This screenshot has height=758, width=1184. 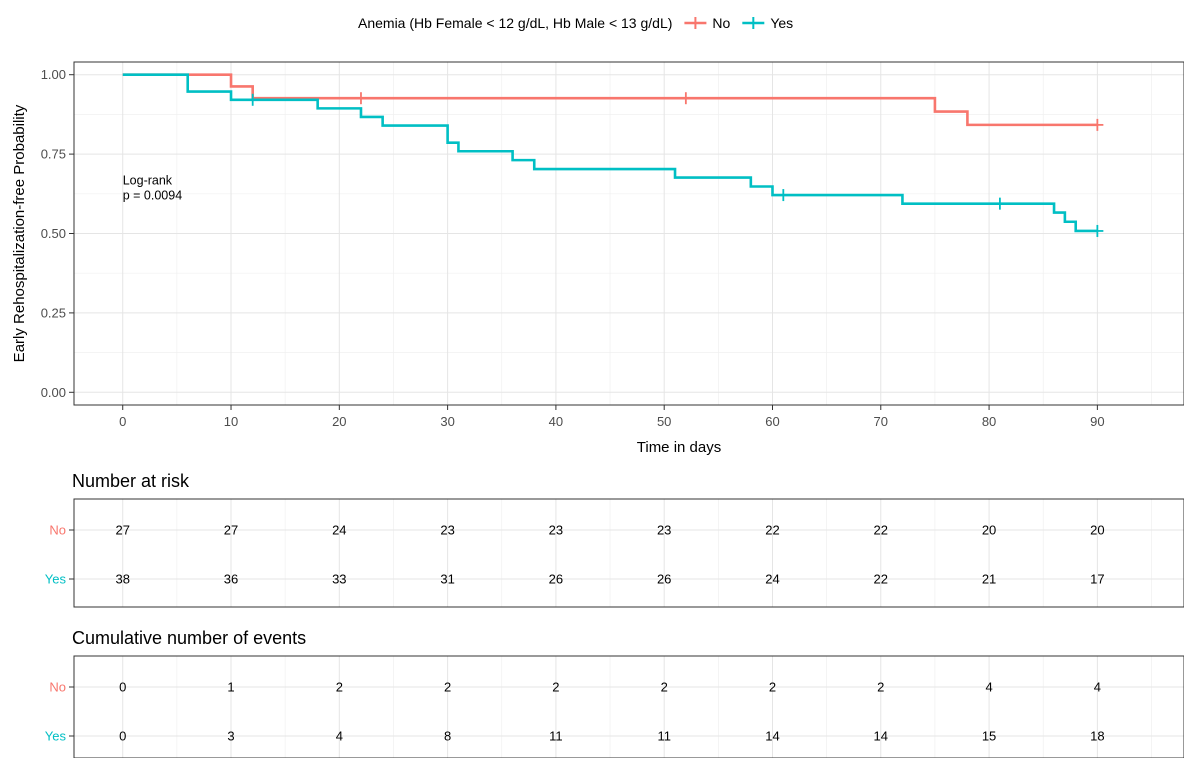 I want to click on x-tick-label: 40, so click(x=556, y=421).